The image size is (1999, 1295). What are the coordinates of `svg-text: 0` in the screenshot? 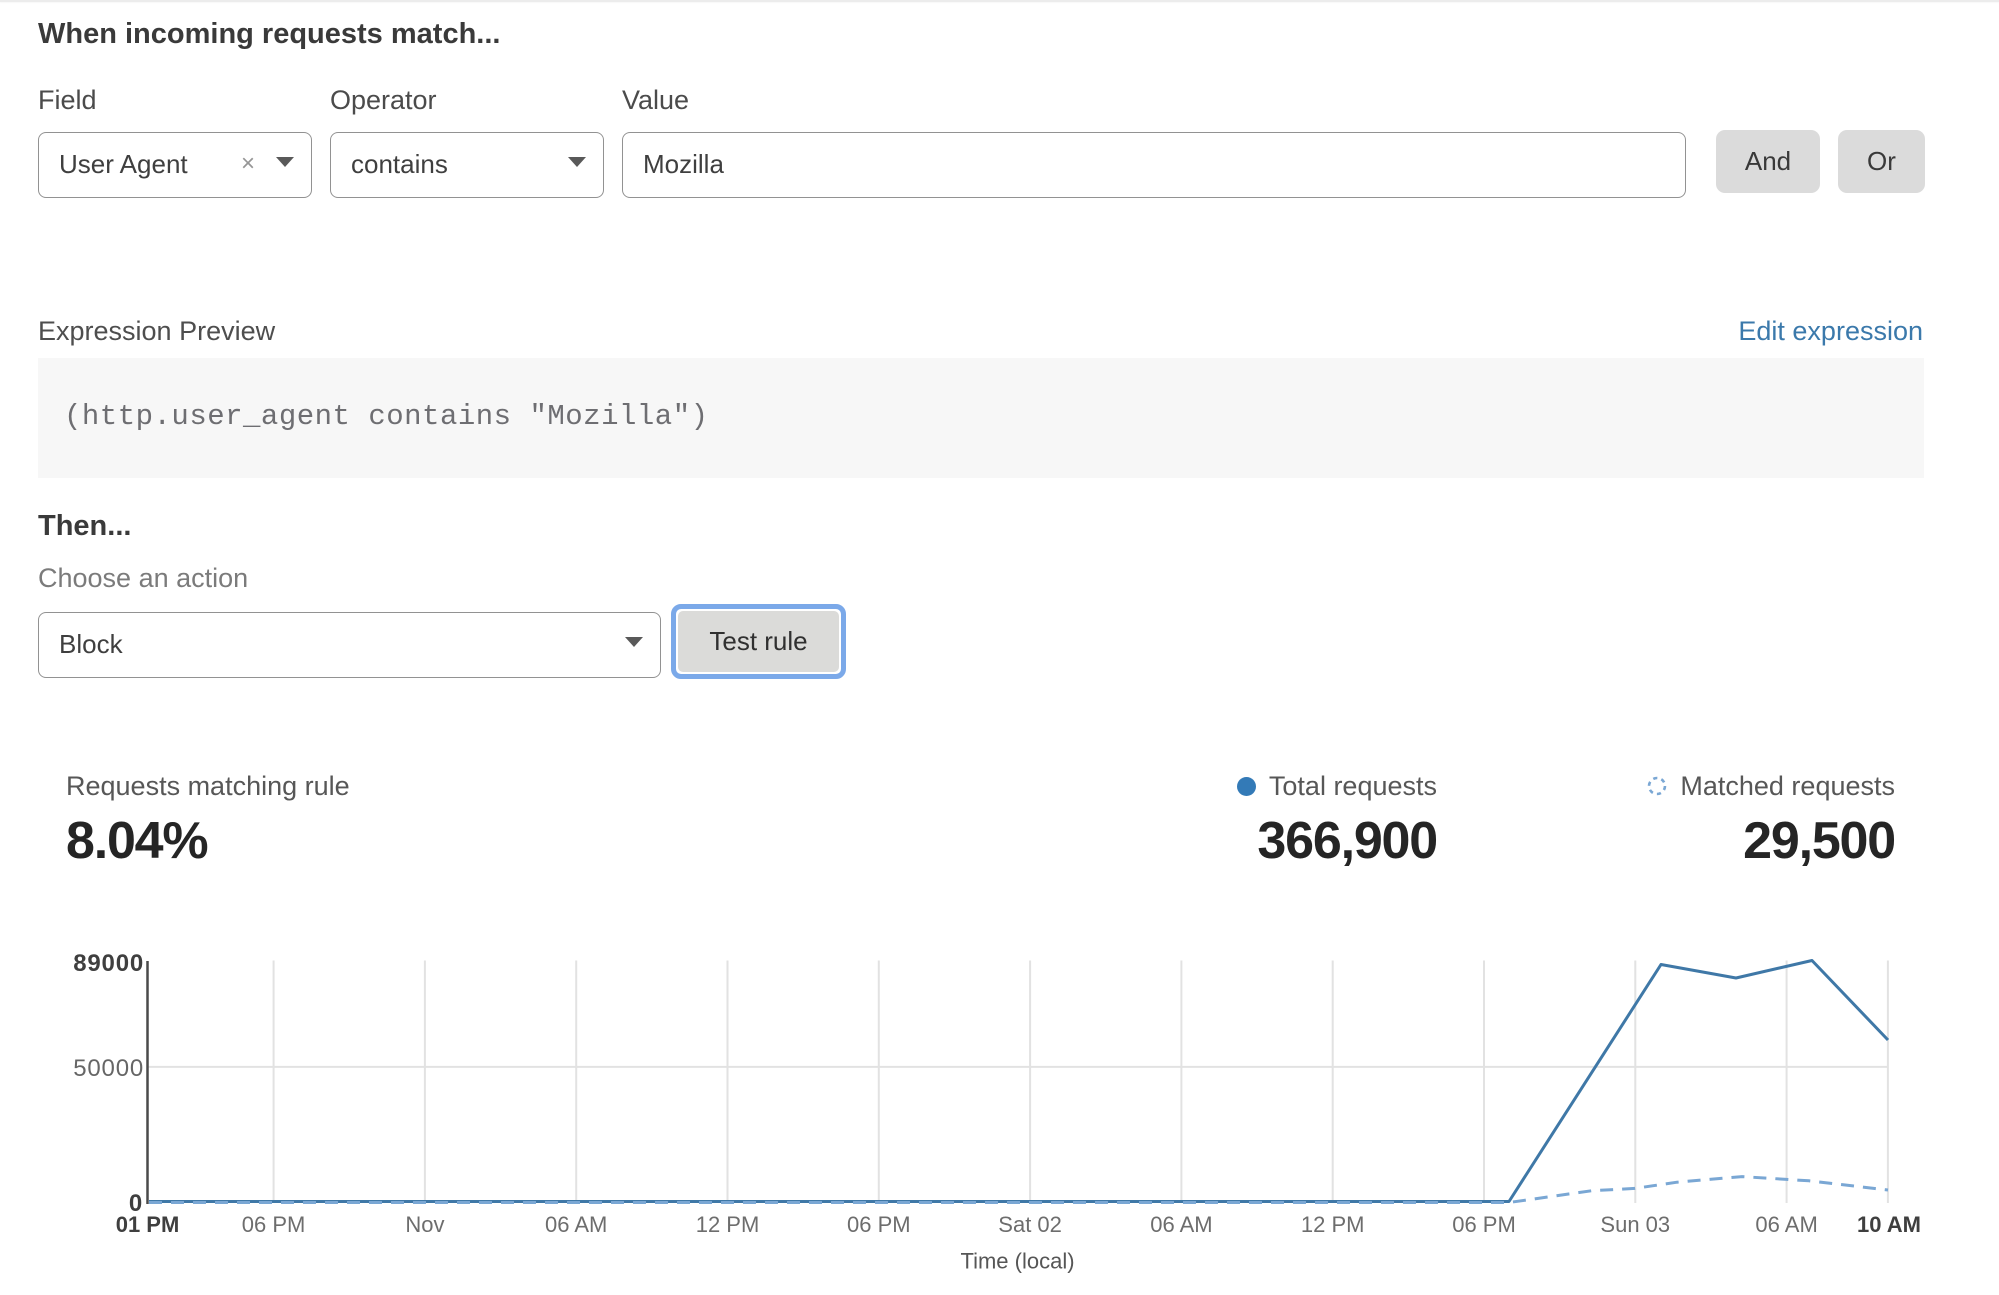 It's located at (136, 1203).